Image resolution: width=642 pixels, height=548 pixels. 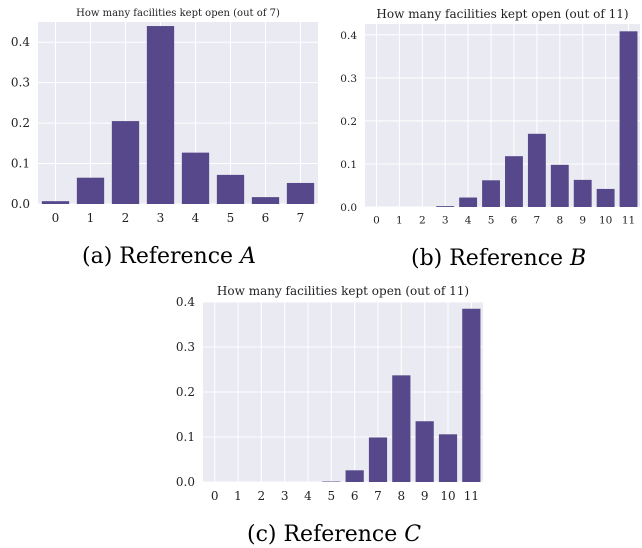 What do you see at coordinates (332, 496) in the screenshot?
I see `xtick-label-c: 5` at bounding box center [332, 496].